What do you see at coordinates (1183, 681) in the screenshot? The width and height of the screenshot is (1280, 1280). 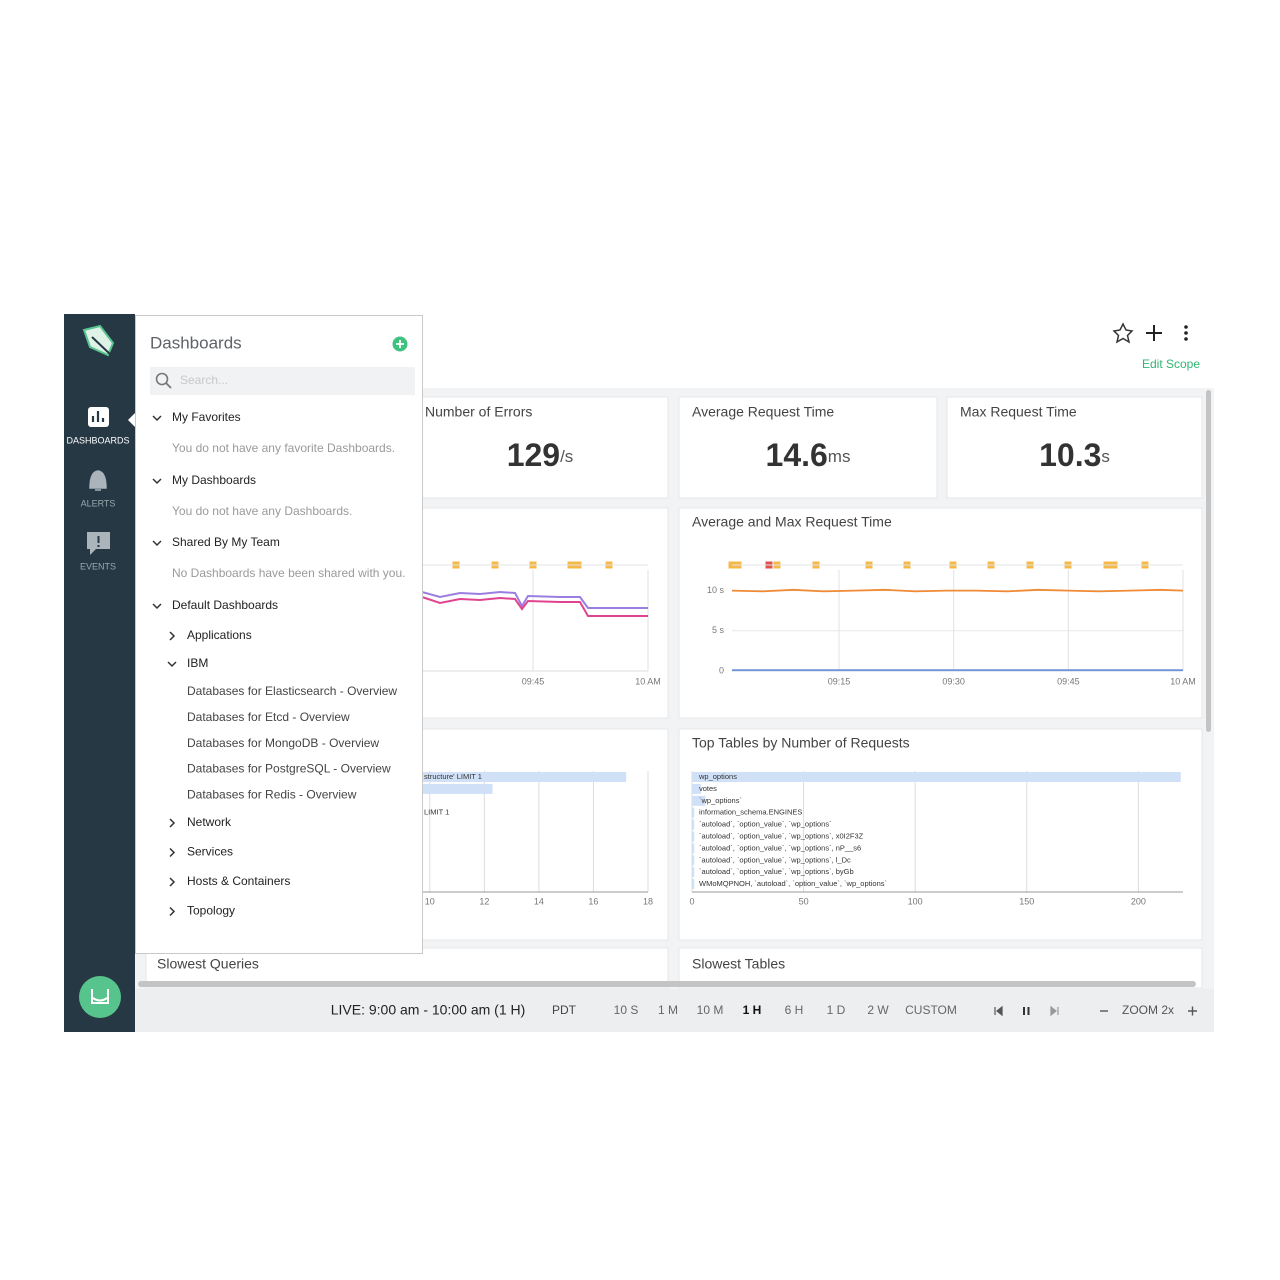 I see `x-tick-label: 10 AM` at bounding box center [1183, 681].